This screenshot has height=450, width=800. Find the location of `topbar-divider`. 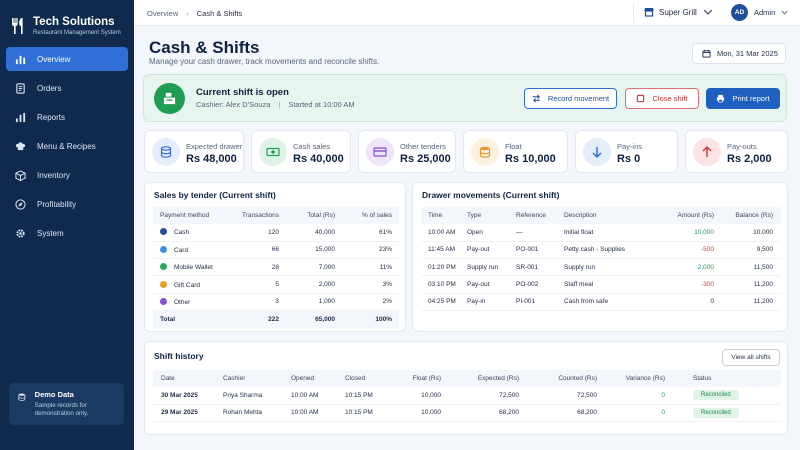

topbar-divider is located at coordinates (633, 13).